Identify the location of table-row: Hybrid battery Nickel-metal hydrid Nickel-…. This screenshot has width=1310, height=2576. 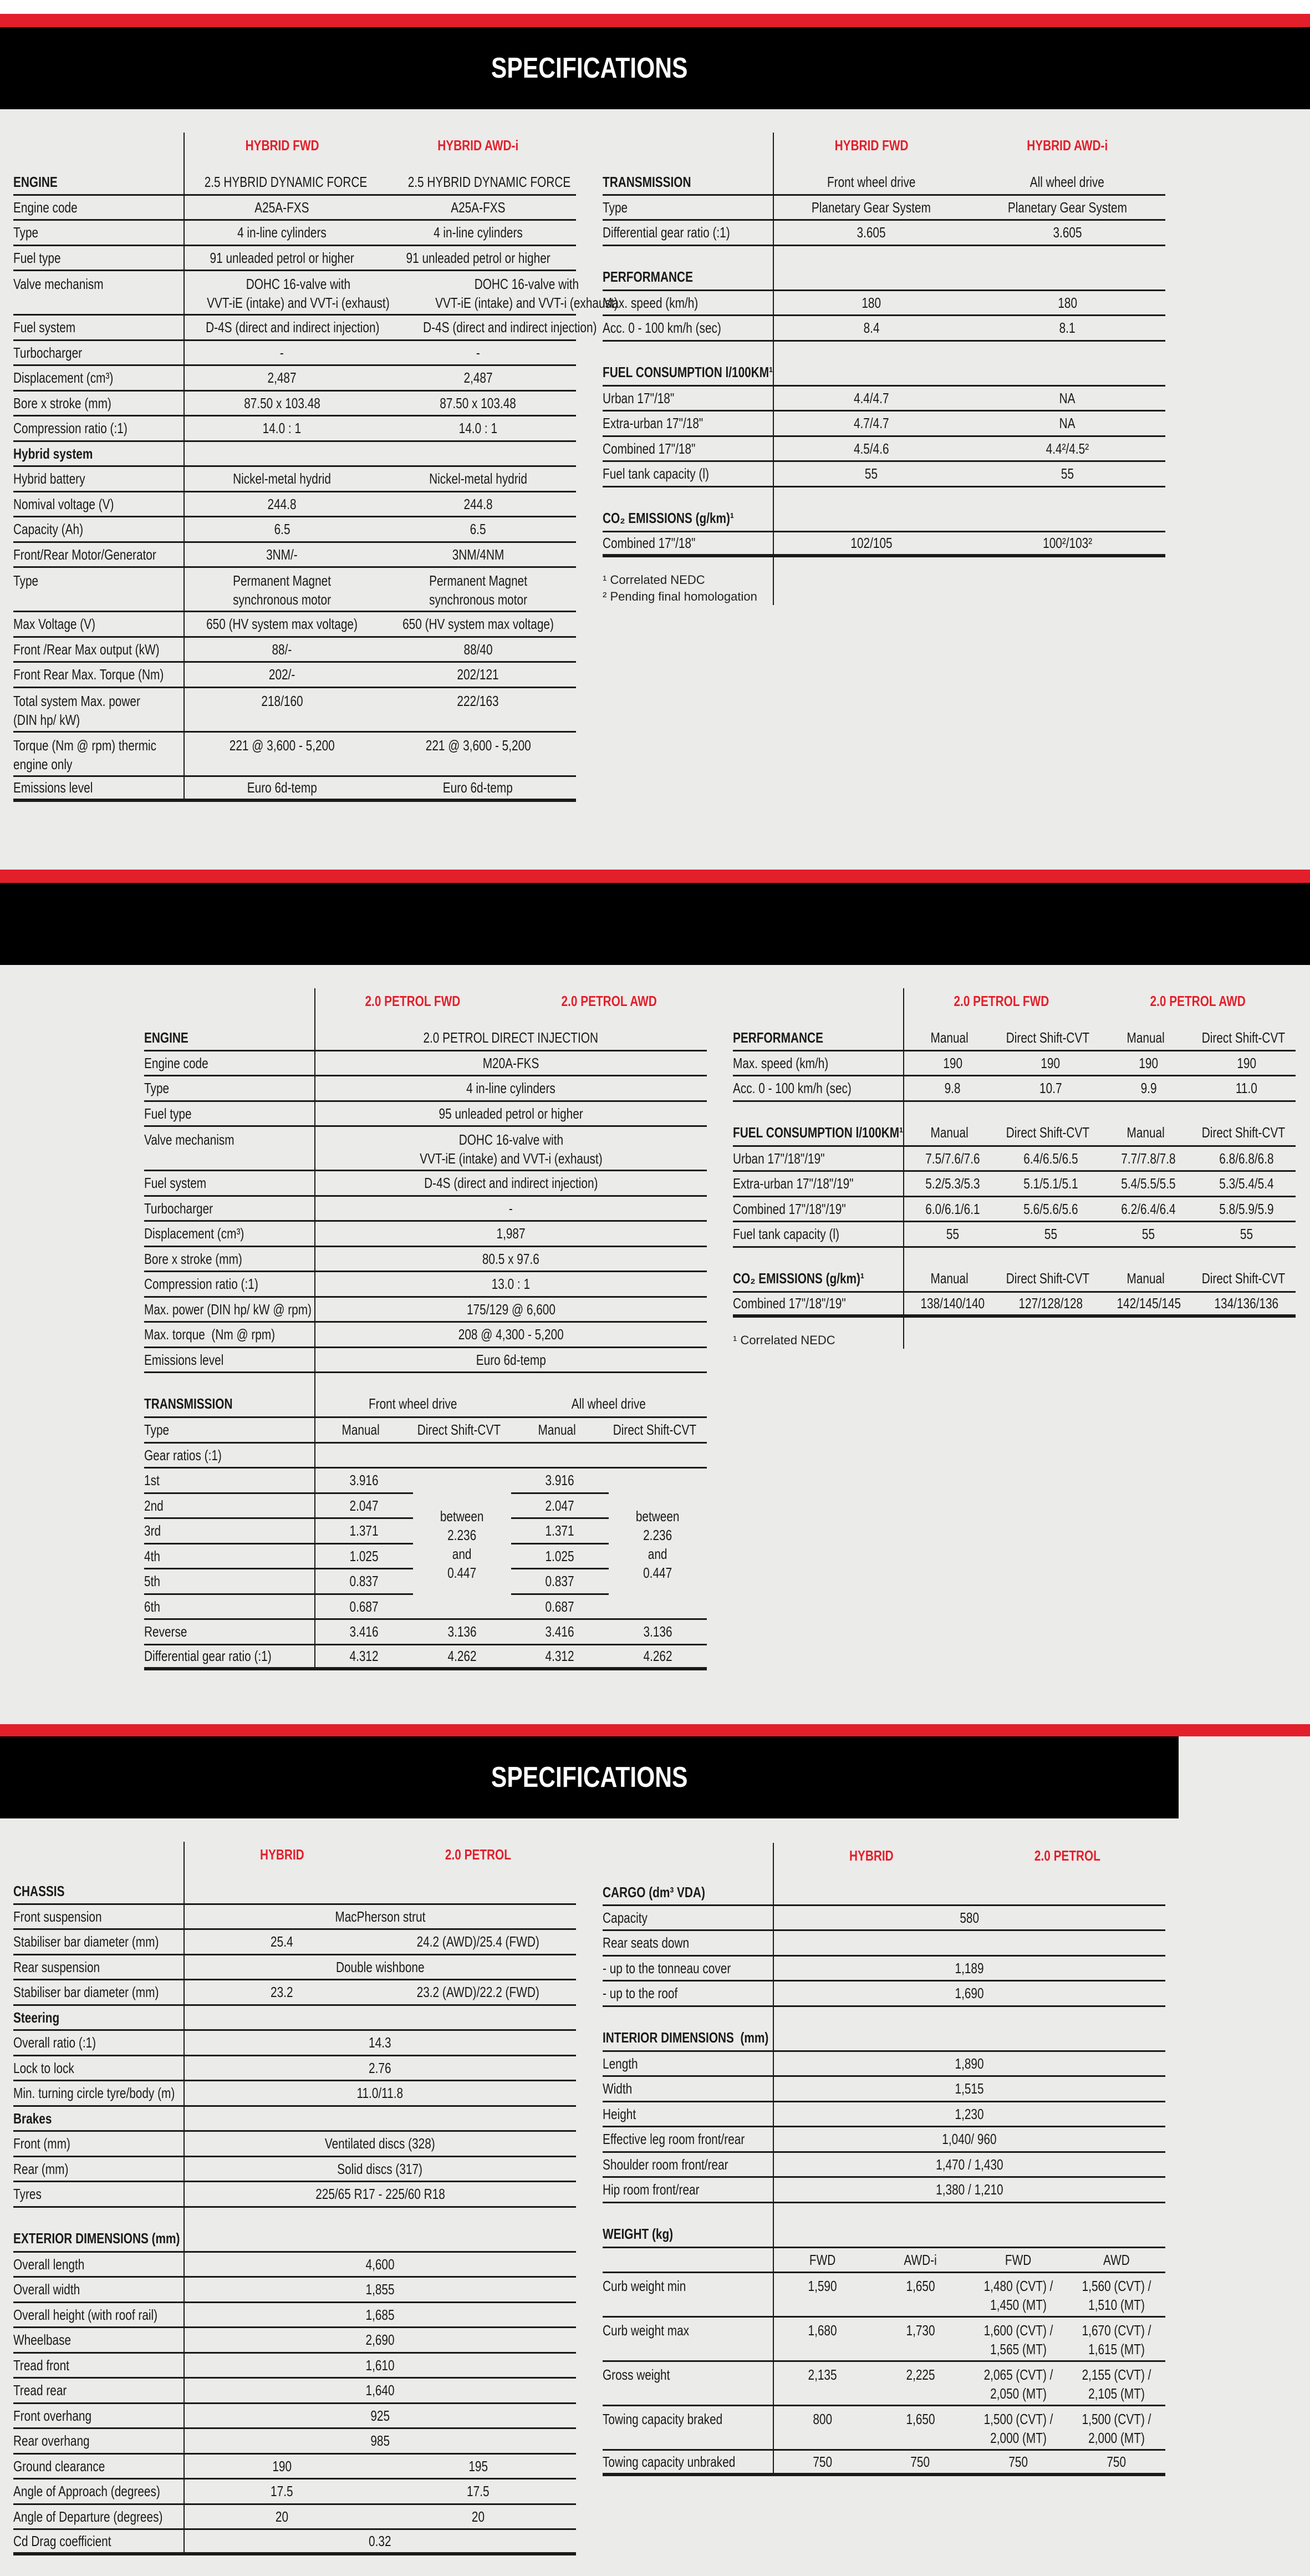
(294, 479).